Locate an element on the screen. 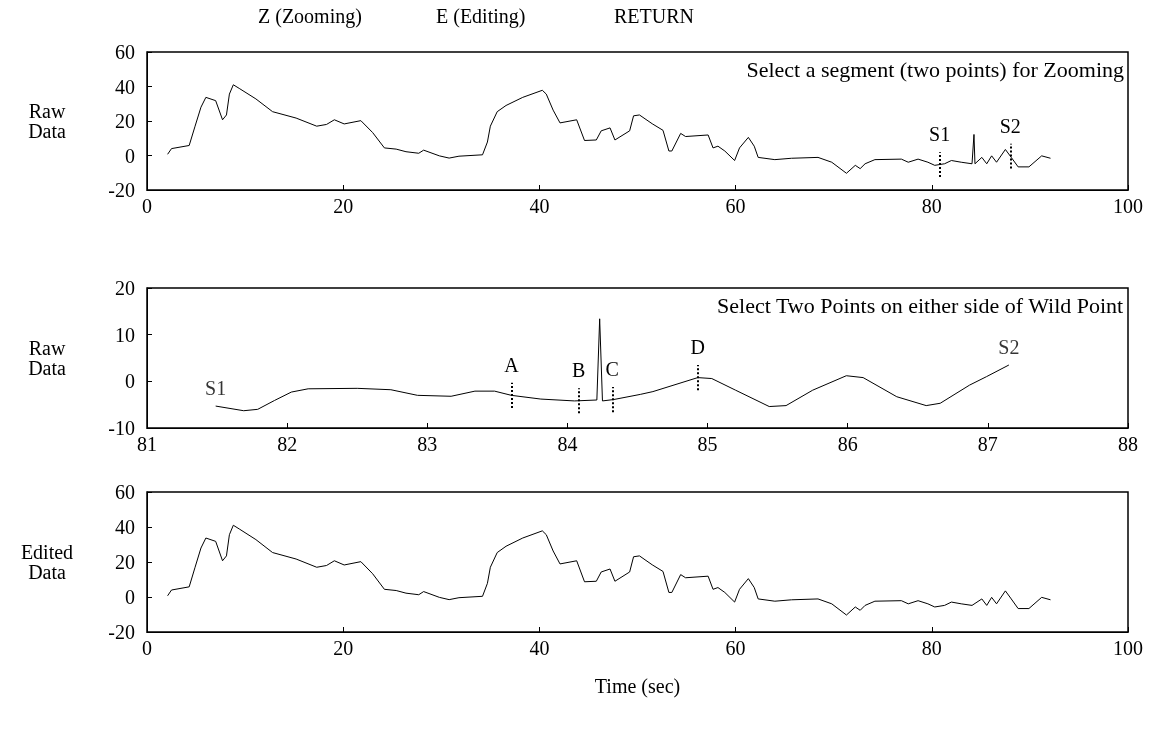 Image resolution: width=1152 pixels, height=747 pixels. x-tick-label: 83 is located at coordinates (427, 444).